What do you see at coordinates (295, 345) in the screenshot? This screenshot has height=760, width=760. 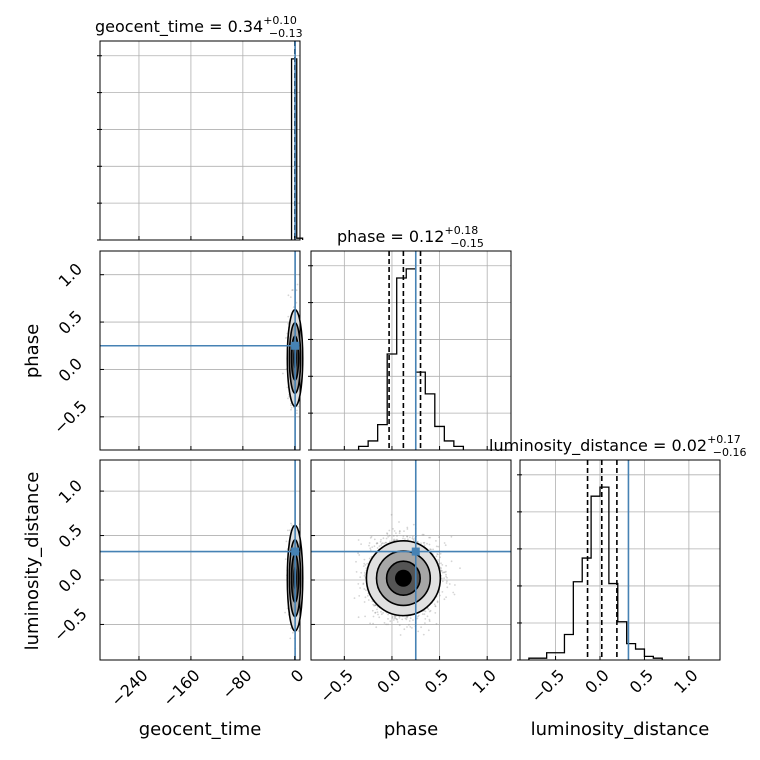 I see `truth-marker-geocent_time-phase` at bounding box center [295, 345].